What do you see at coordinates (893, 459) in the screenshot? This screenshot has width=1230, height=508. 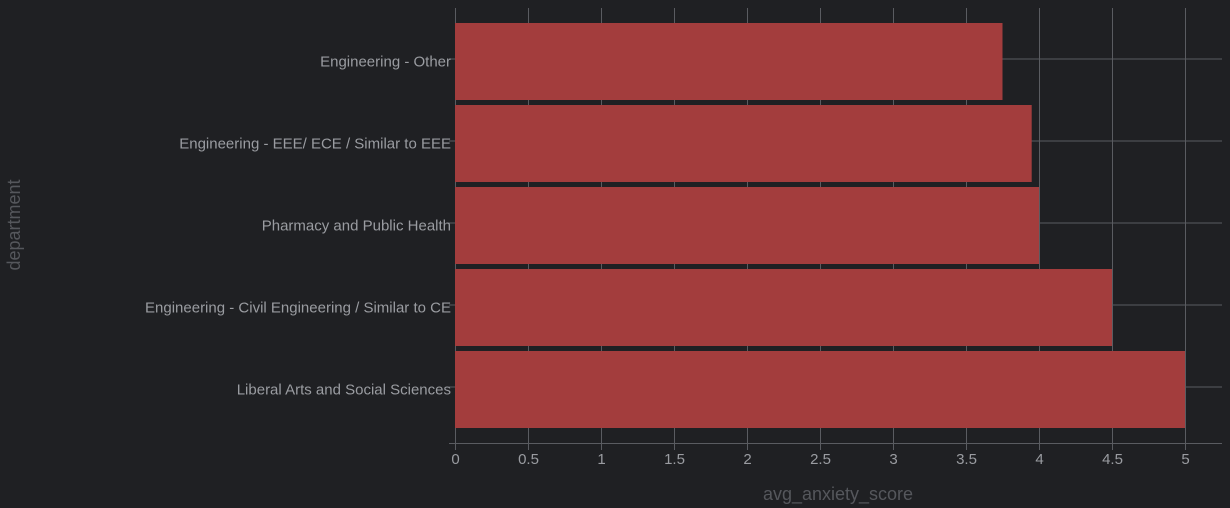 I see `x-tick-label: 3` at bounding box center [893, 459].